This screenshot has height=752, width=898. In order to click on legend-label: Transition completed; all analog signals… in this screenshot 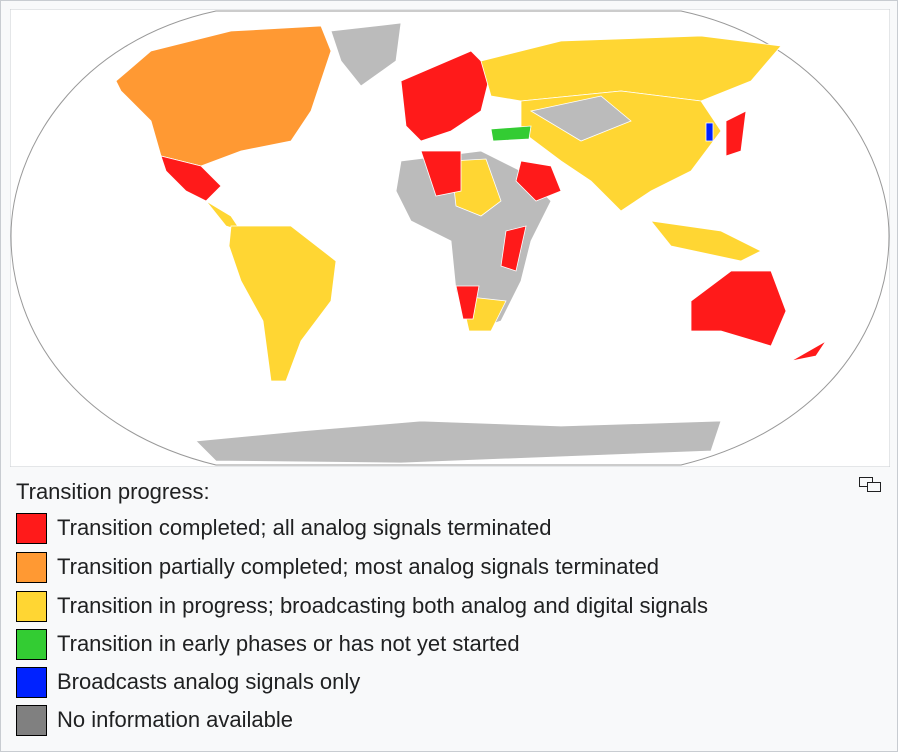, I will do `click(304, 527)`.